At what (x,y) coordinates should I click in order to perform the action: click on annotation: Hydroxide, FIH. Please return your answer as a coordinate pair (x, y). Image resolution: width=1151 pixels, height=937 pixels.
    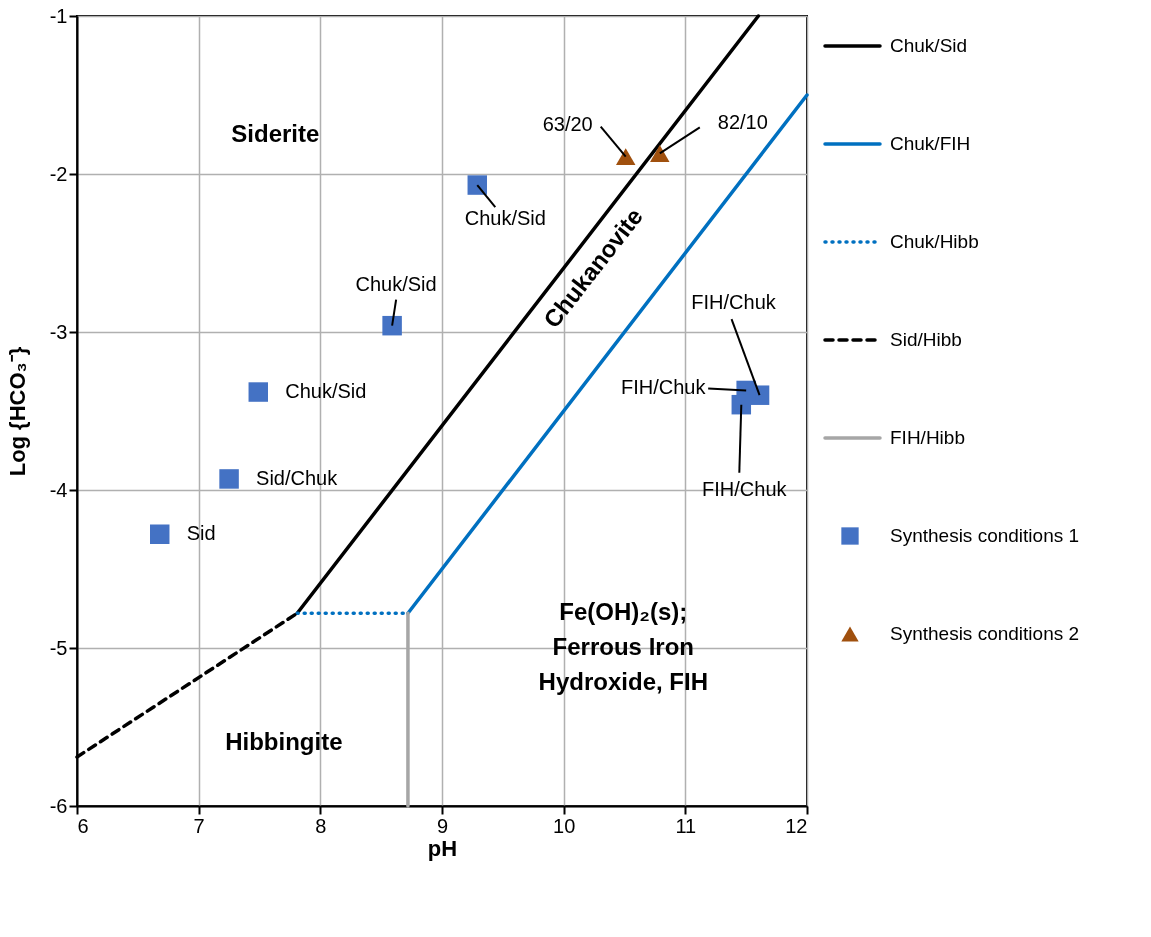
    Looking at the image, I should click on (623, 681).